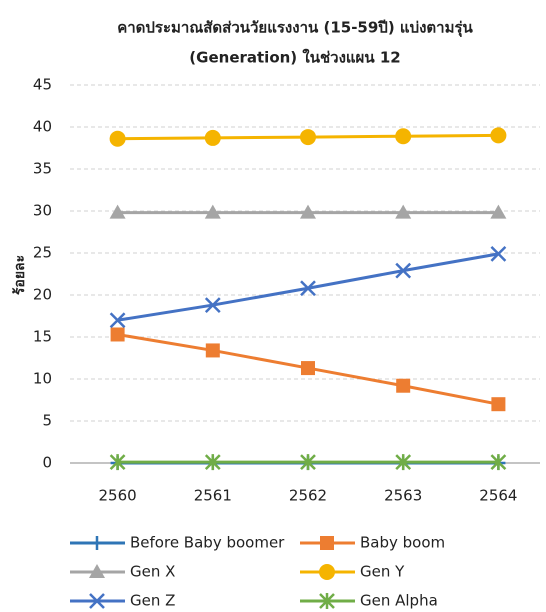  Describe the element at coordinates (152, 572) in the screenshot. I see `legend-label: Gen X` at that location.